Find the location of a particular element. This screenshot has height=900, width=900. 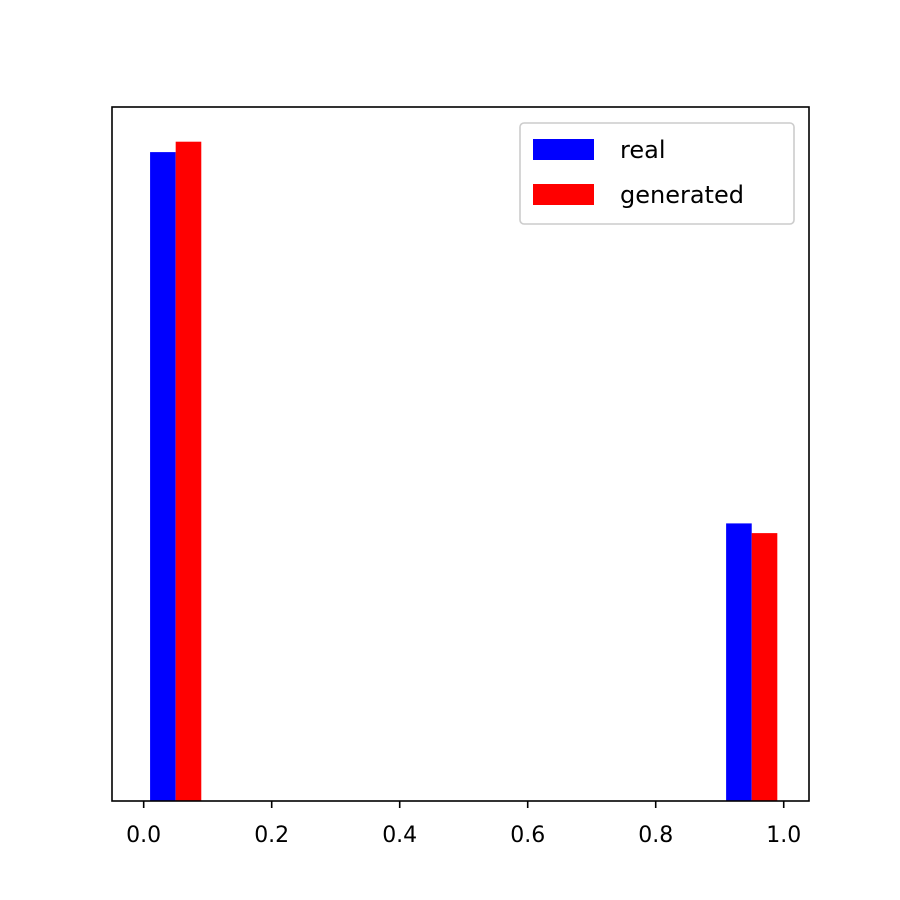

legend-label-real: real is located at coordinates (642, 150).